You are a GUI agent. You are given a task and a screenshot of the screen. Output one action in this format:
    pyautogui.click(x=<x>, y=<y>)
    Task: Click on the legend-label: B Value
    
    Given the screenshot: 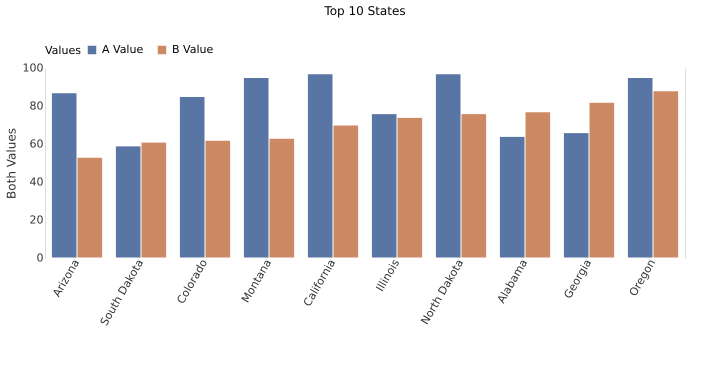 What is the action you would take?
    pyautogui.click(x=193, y=49)
    